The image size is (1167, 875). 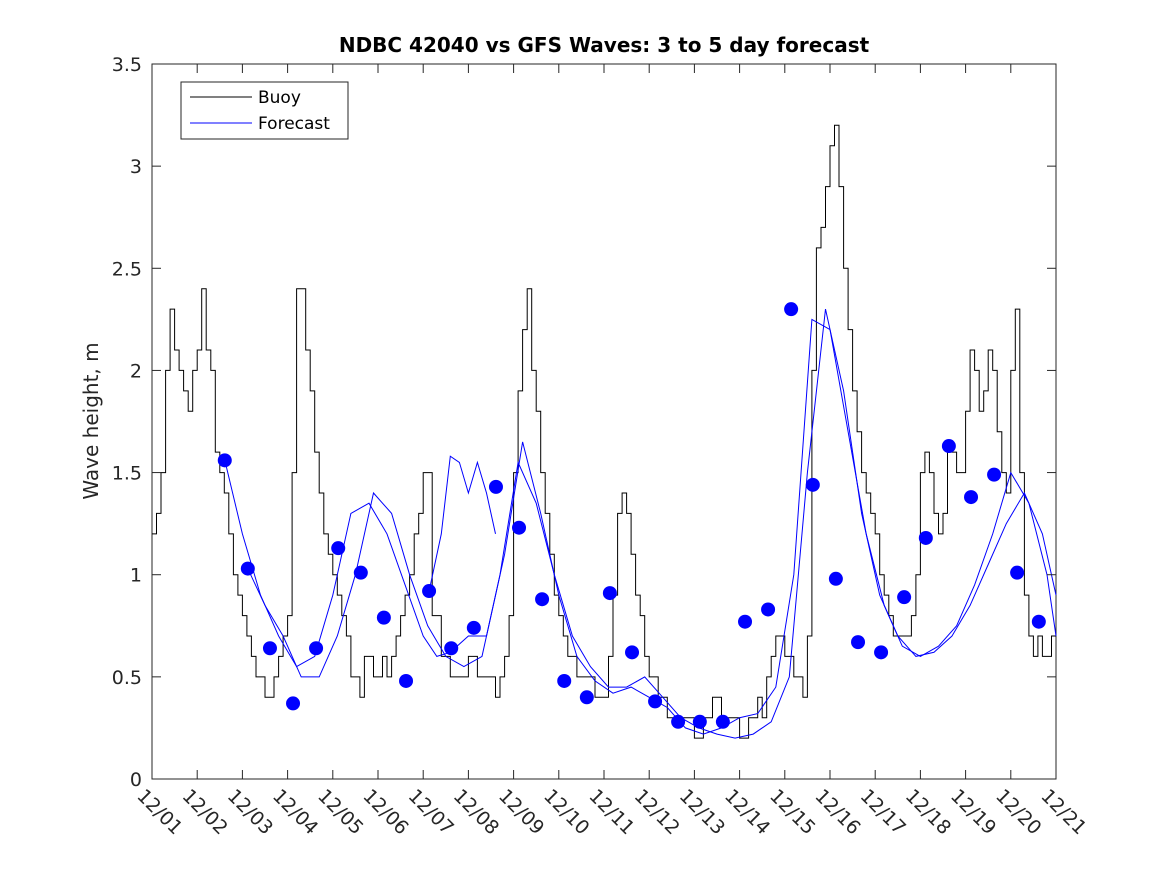 I want to click on x-tick-label: 12/13, so click(x=702, y=812).